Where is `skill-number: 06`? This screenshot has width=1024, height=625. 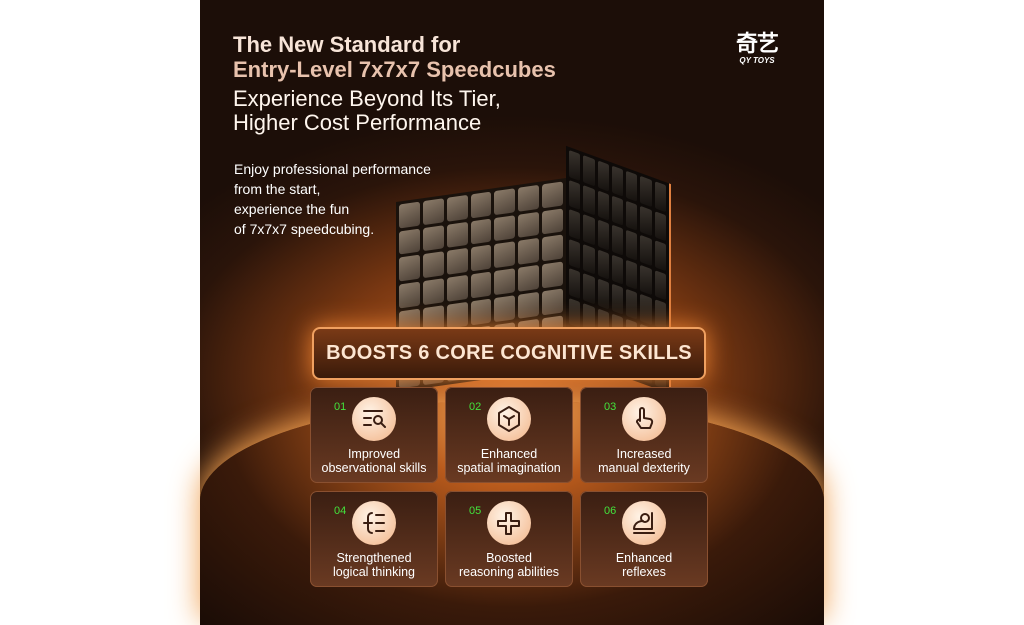
skill-number: 06 is located at coordinates (610, 511).